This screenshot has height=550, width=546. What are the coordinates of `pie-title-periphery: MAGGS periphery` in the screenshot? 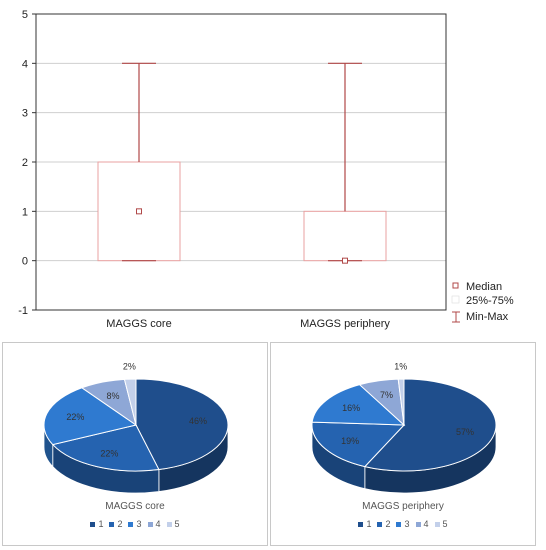 It's located at (403, 506).